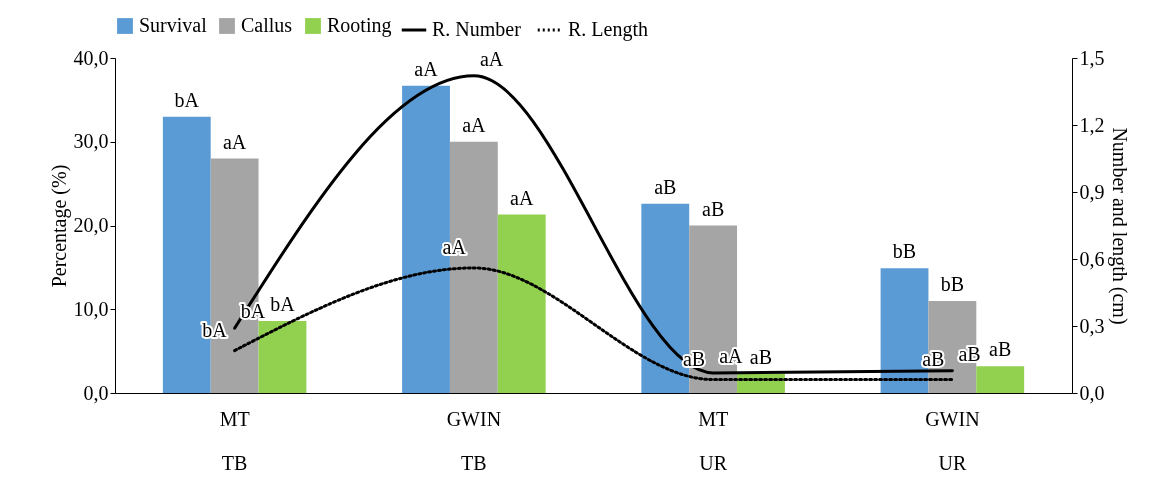  I want to click on y-tick-label: 20,0, so click(91, 225).